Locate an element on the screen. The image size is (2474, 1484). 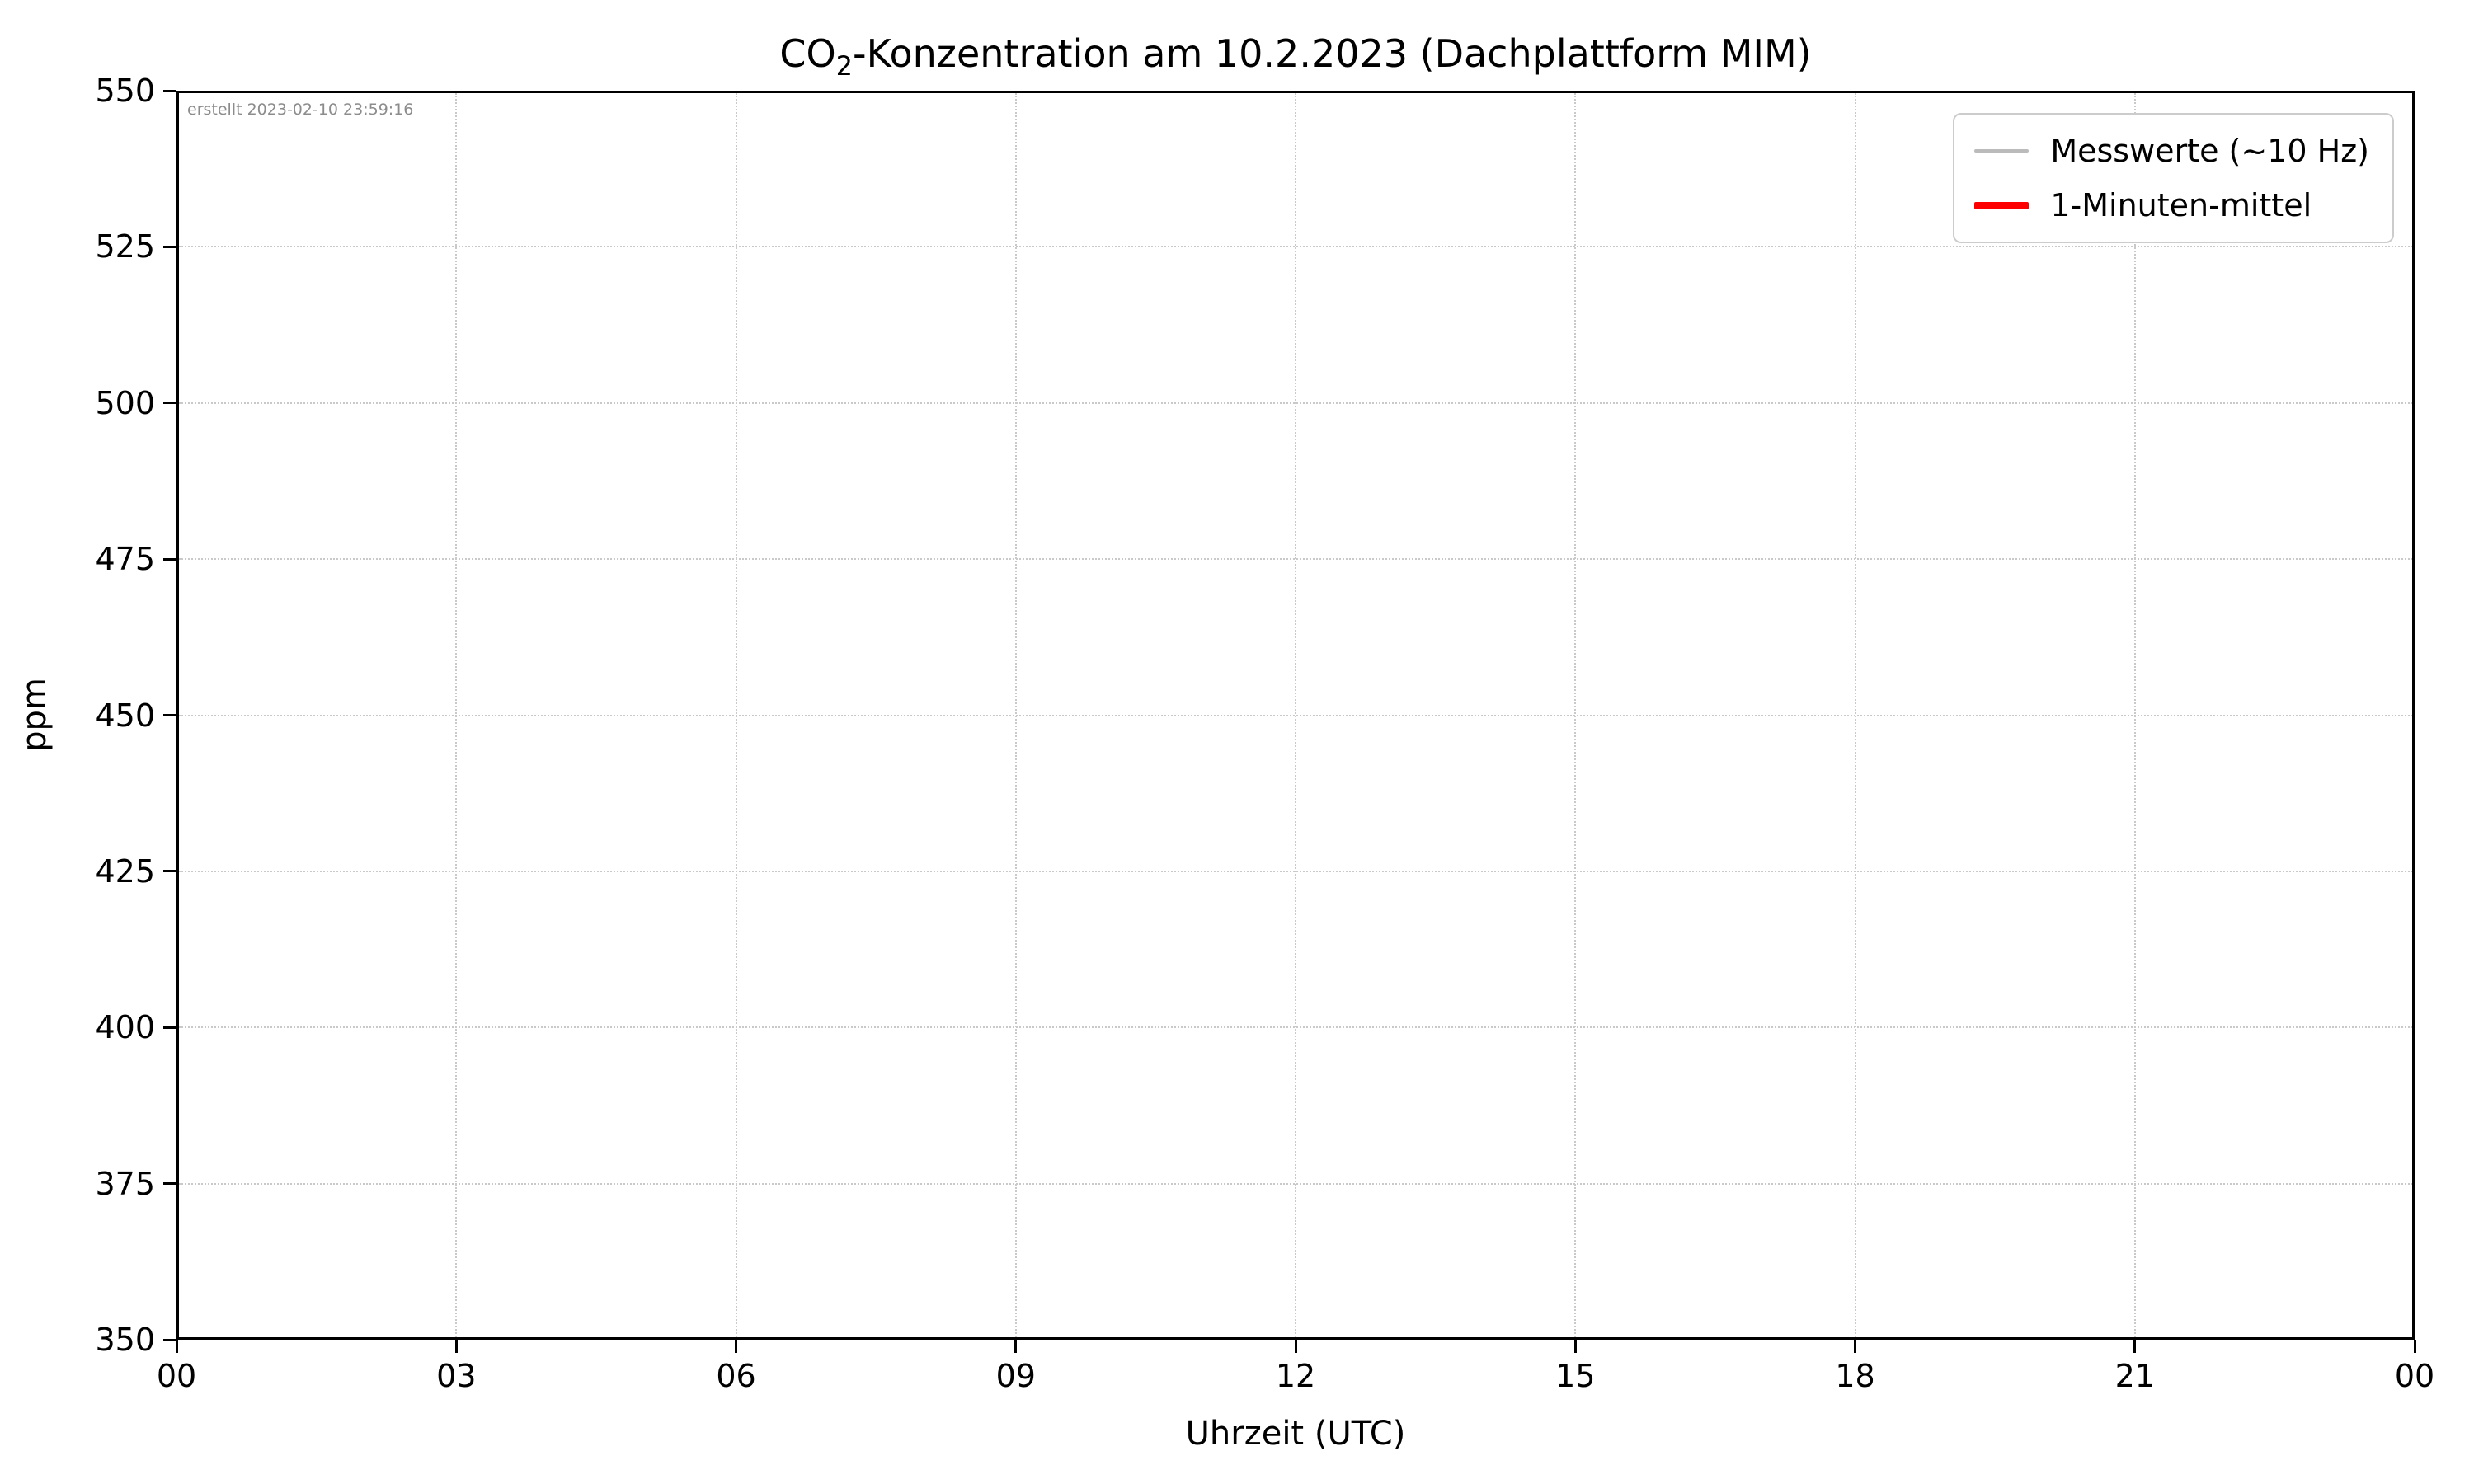
x-axis-label: Uhrzeit (UTC) is located at coordinates (1295, 1434).